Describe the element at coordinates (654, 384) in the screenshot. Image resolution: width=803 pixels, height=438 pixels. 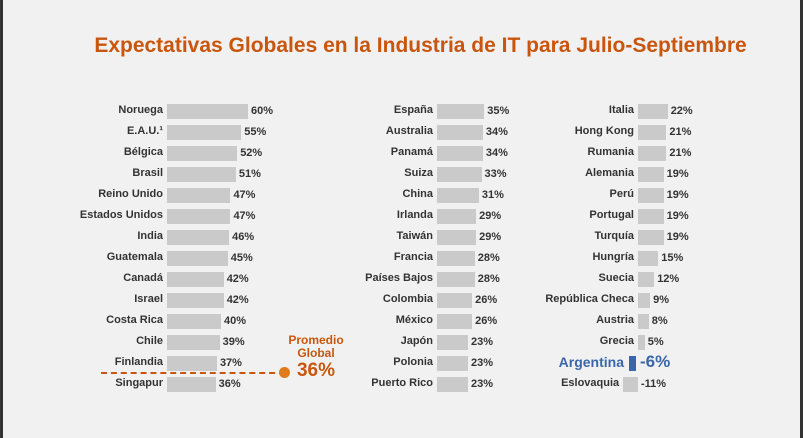
I see `value-label: -11%` at that location.